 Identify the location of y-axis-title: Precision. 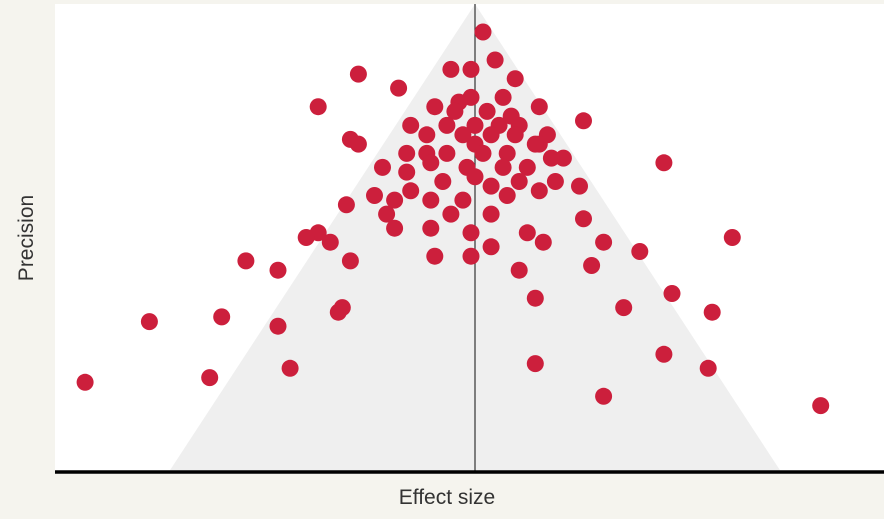
(26, 238).